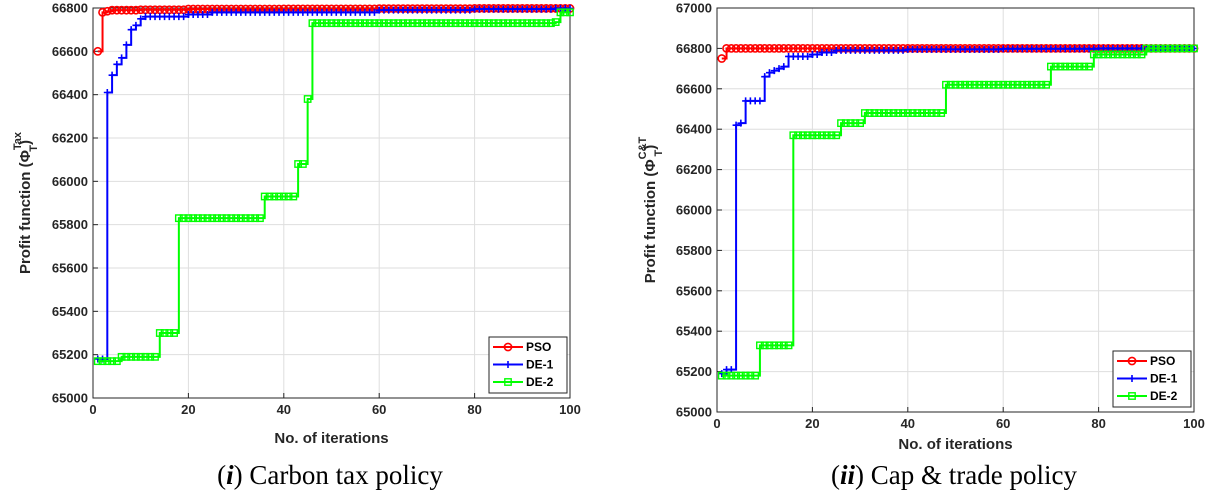 Image resolution: width=1221 pixels, height=499 pixels. Describe the element at coordinates (70, 94) in the screenshot. I see `y-tick-label: 66400` at that location.